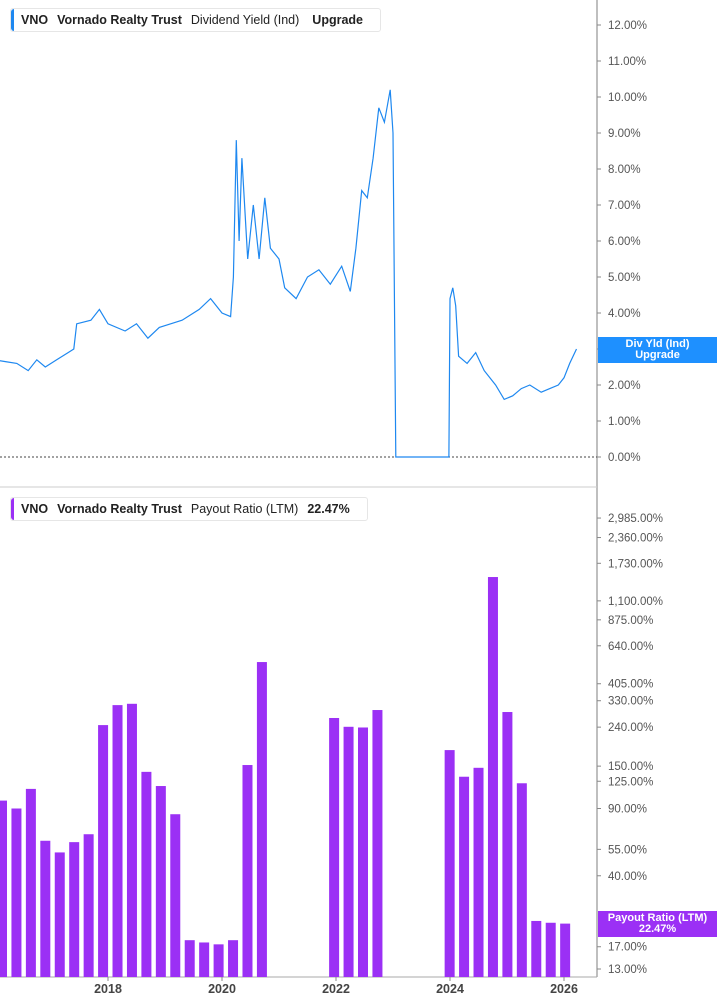 Image resolution: width=717 pixels, height=1005 pixels. What do you see at coordinates (630, 702) in the screenshot?
I see `y-tick-label: 330.00%` at bounding box center [630, 702].